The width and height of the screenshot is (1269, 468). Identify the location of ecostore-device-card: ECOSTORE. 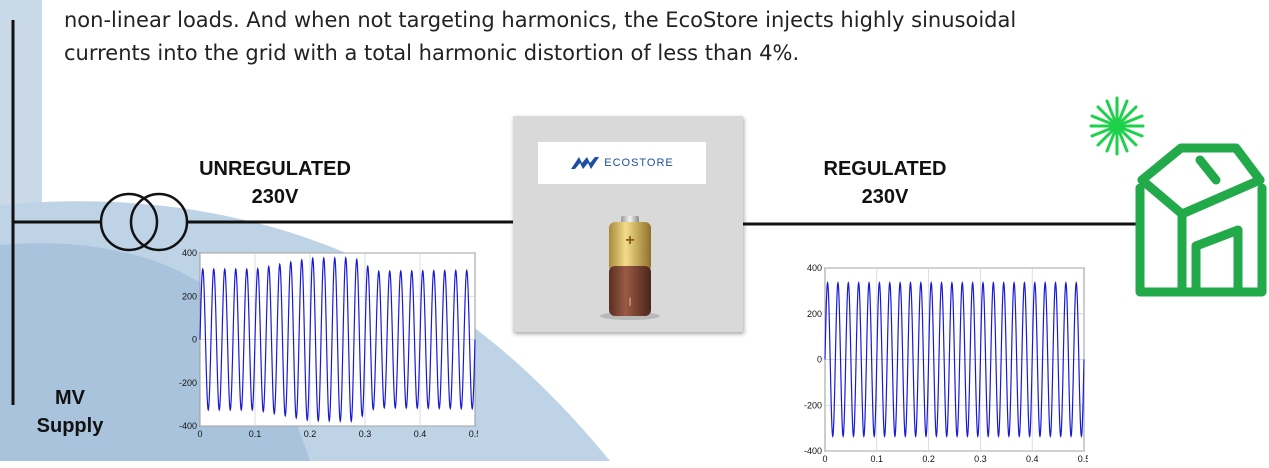
(628, 224).